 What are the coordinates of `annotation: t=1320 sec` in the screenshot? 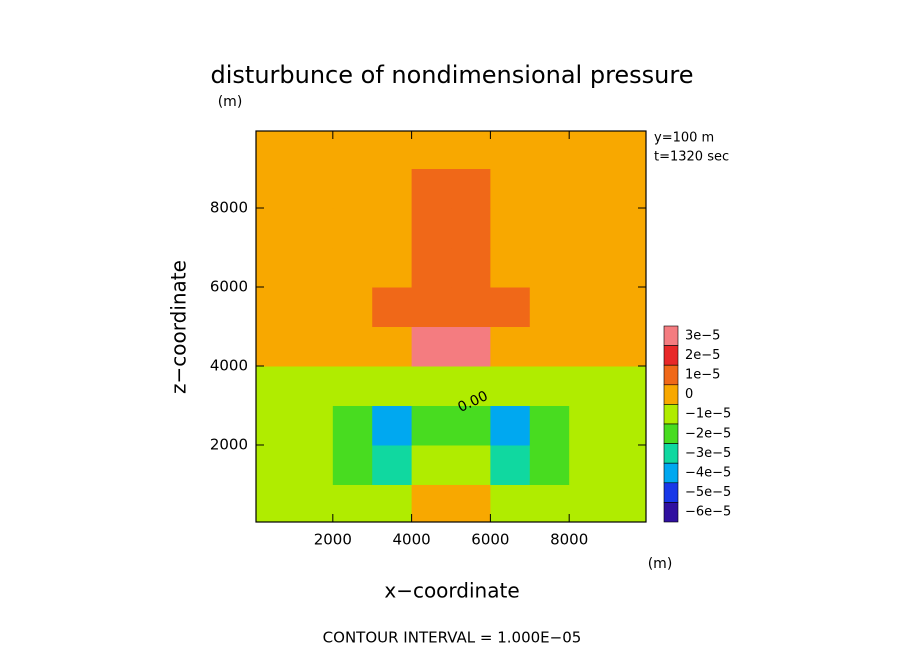 It's located at (691, 157).